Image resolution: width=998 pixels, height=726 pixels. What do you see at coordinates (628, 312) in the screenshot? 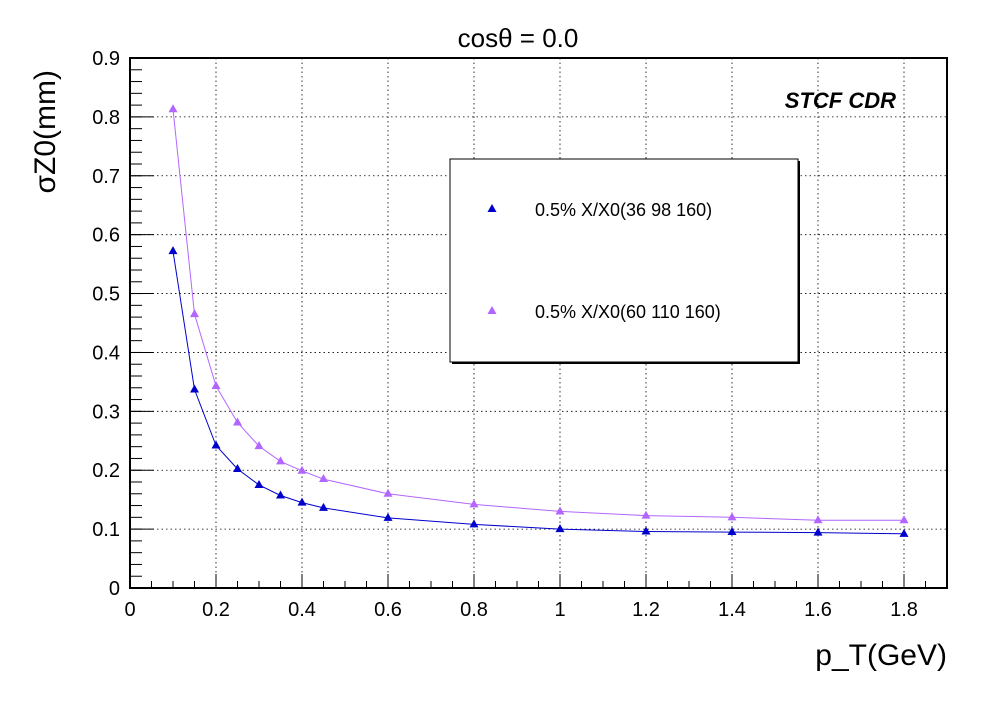
I see `legend-label-series-2: 0.5% X/X0(60 110 160)` at bounding box center [628, 312].